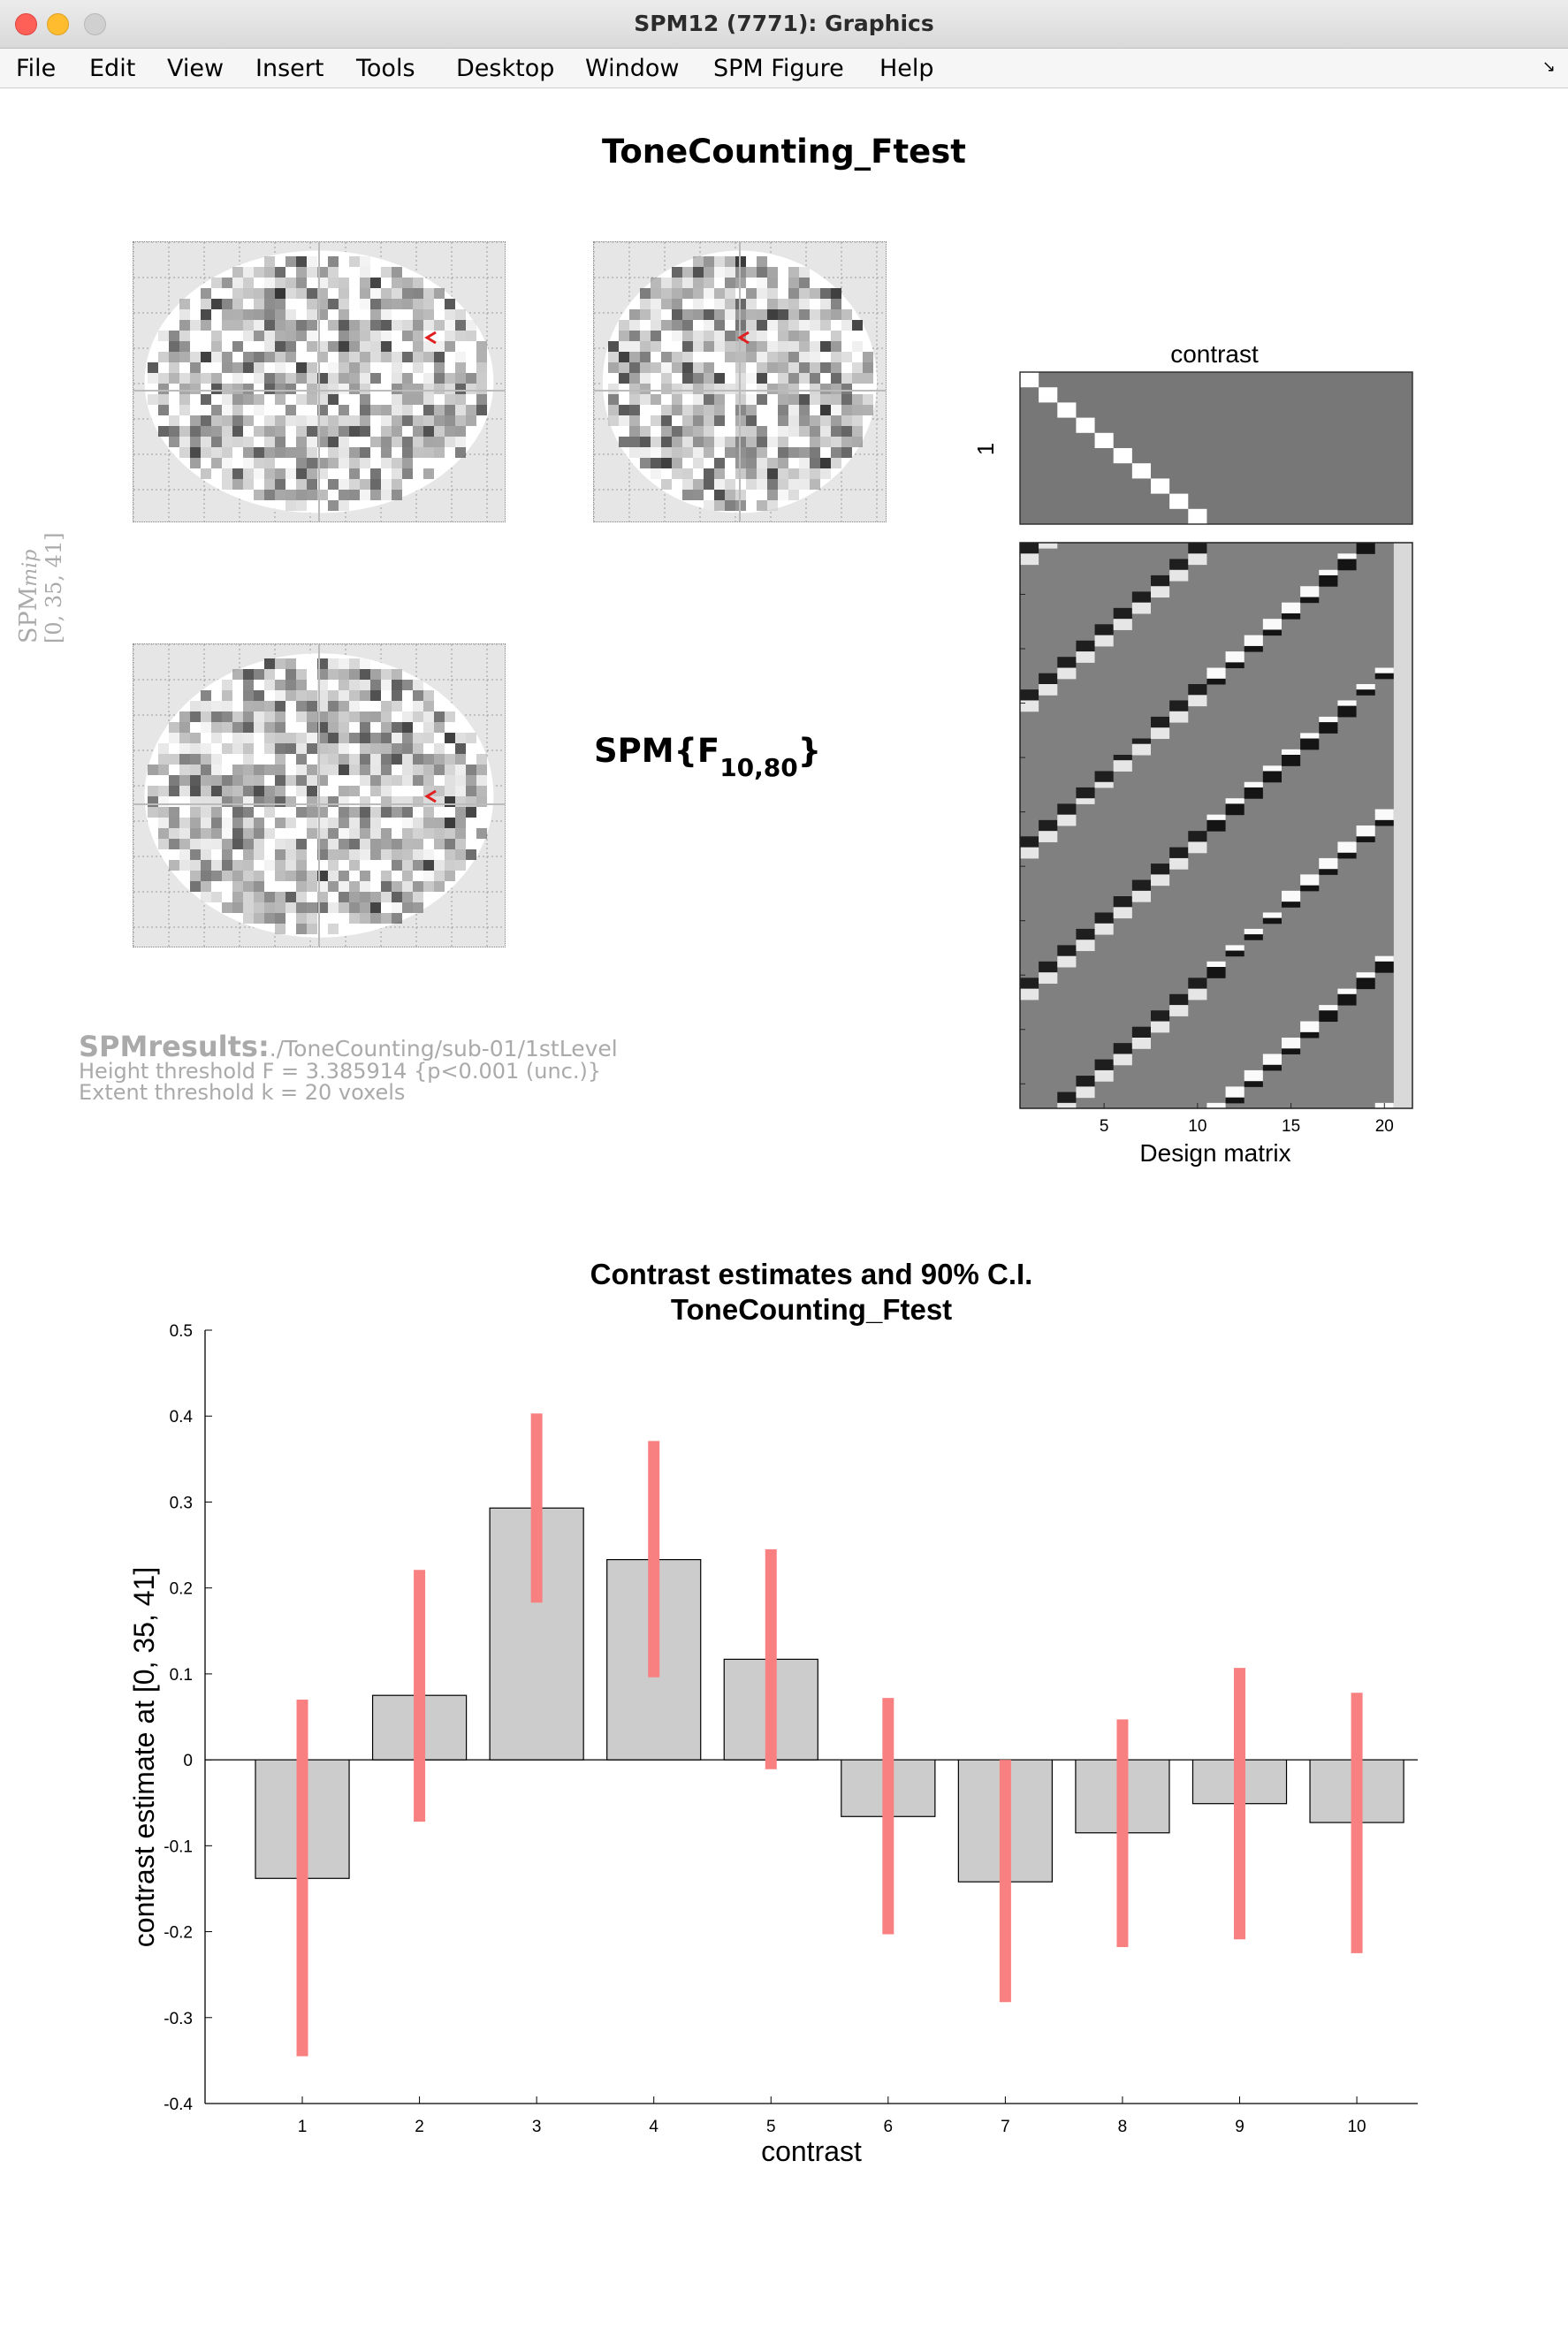  What do you see at coordinates (1549, 66) in the screenshot?
I see `dock-arrow-icon: ↘` at bounding box center [1549, 66].